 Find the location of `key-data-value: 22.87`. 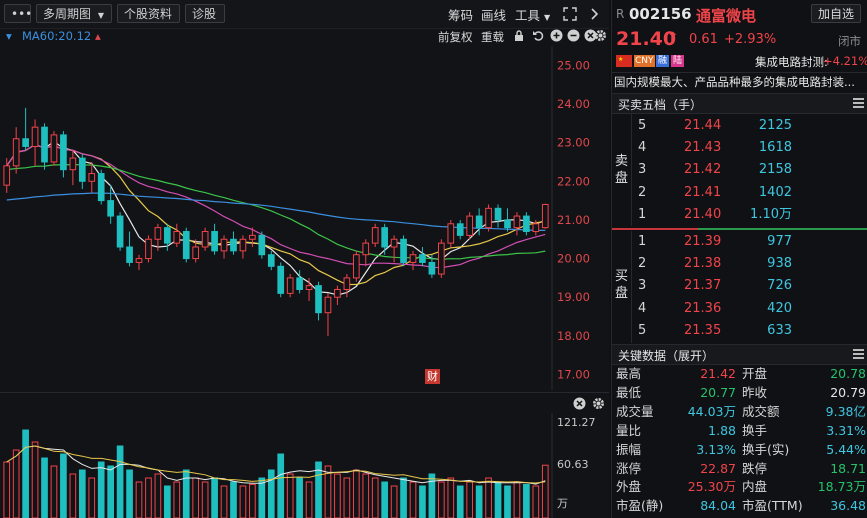

key-data-value: 22.87 is located at coordinates (718, 468).